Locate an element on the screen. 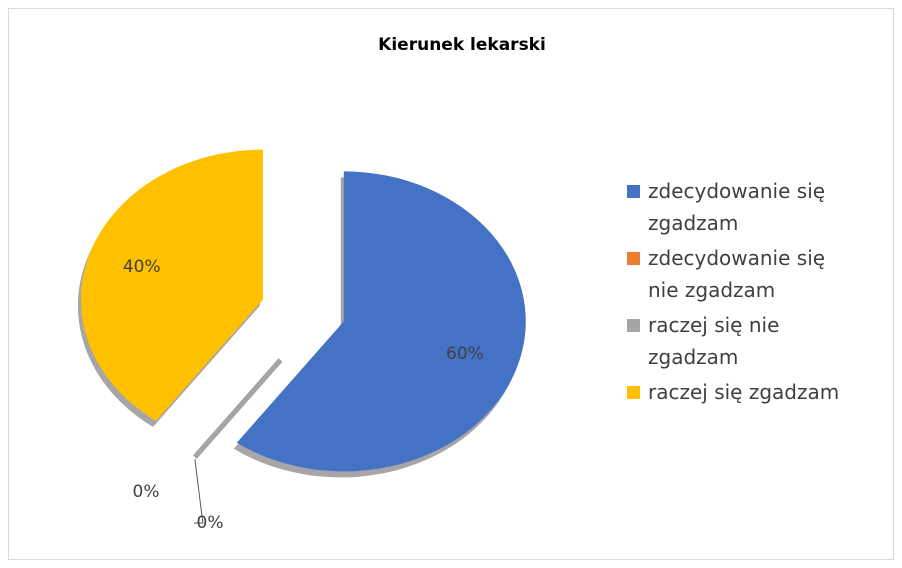  legend-label: zdecydowanie się nie zgadzam is located at coordinates (737, 274).